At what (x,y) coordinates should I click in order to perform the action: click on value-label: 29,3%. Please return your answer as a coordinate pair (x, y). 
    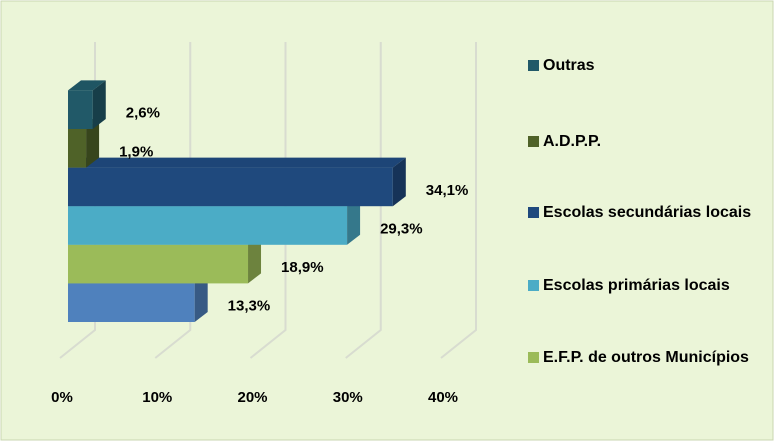
    Looking at the image, I should click on (401, 228).